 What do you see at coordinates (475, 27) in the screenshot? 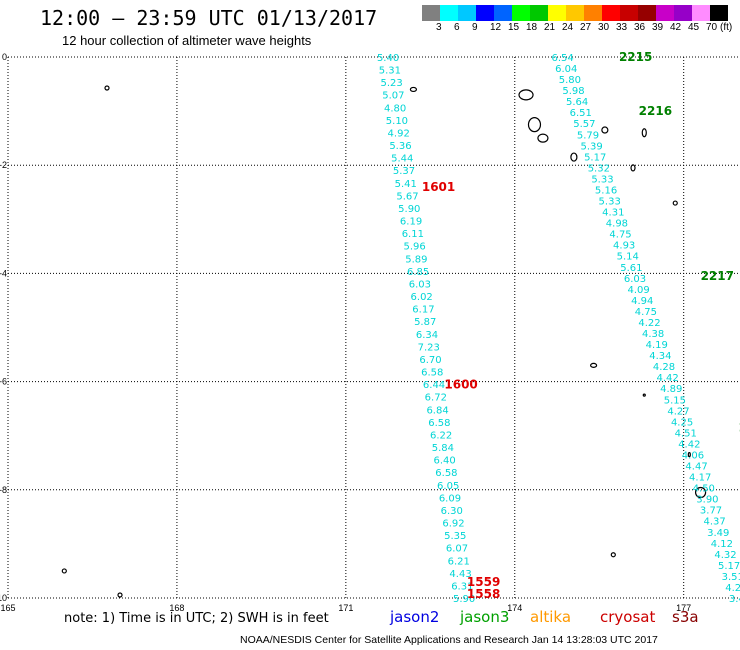
I see `colorbar-label: 9` at bounding box center [475, 27].